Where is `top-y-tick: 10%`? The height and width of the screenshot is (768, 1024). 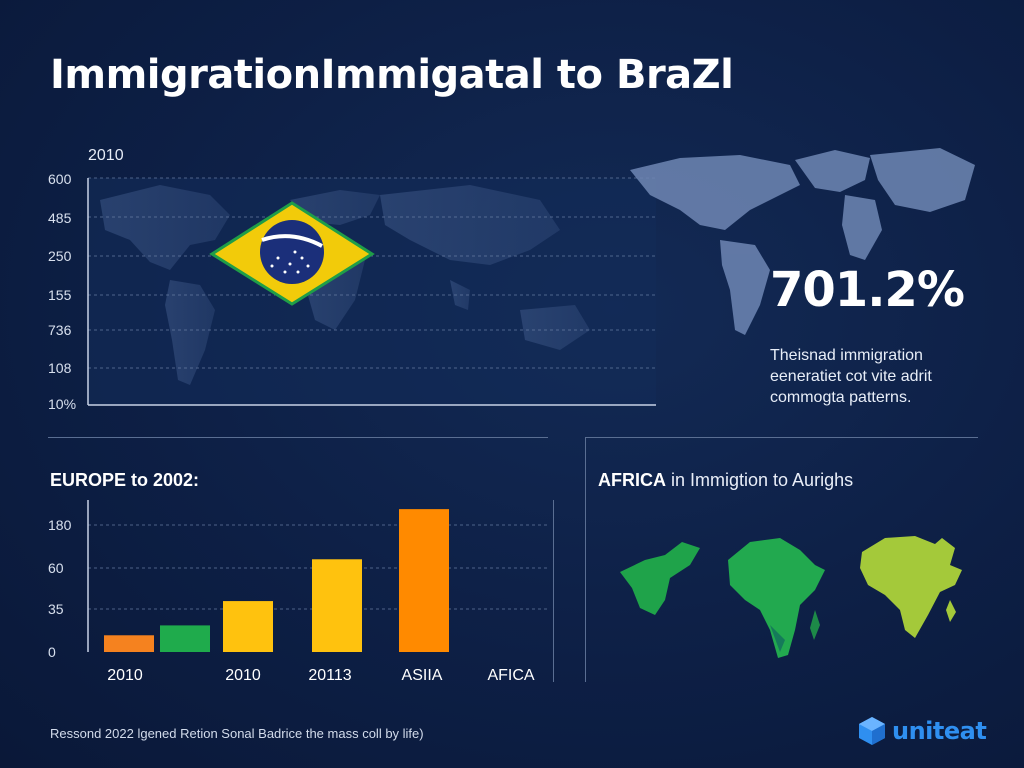
top-y-tick: 10% is located at coordinates (62, 404).